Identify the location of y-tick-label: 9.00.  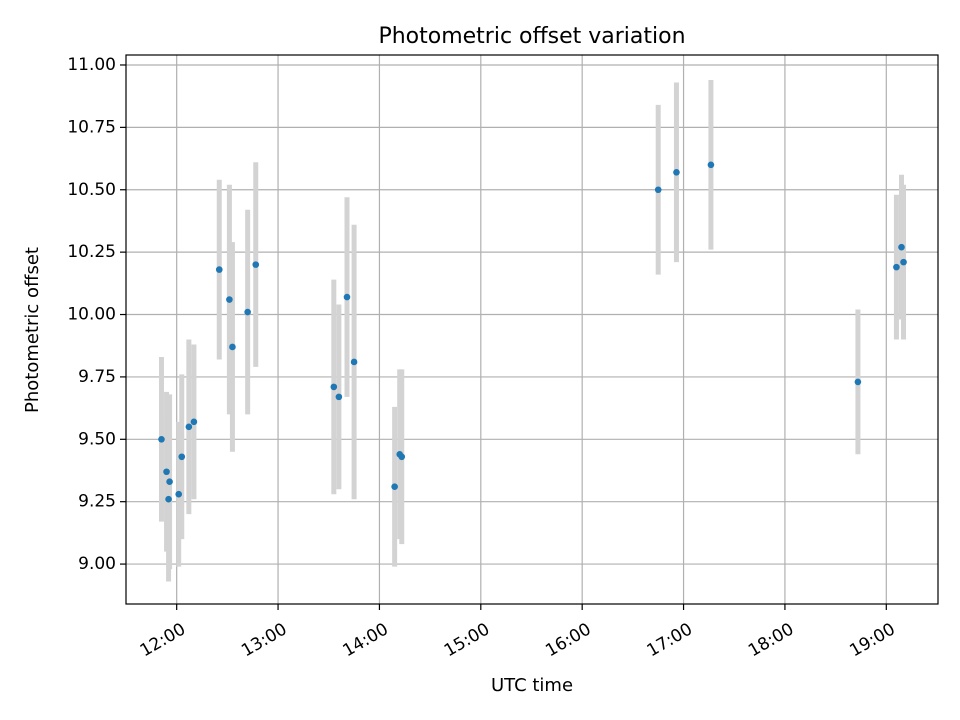
(97, 564).